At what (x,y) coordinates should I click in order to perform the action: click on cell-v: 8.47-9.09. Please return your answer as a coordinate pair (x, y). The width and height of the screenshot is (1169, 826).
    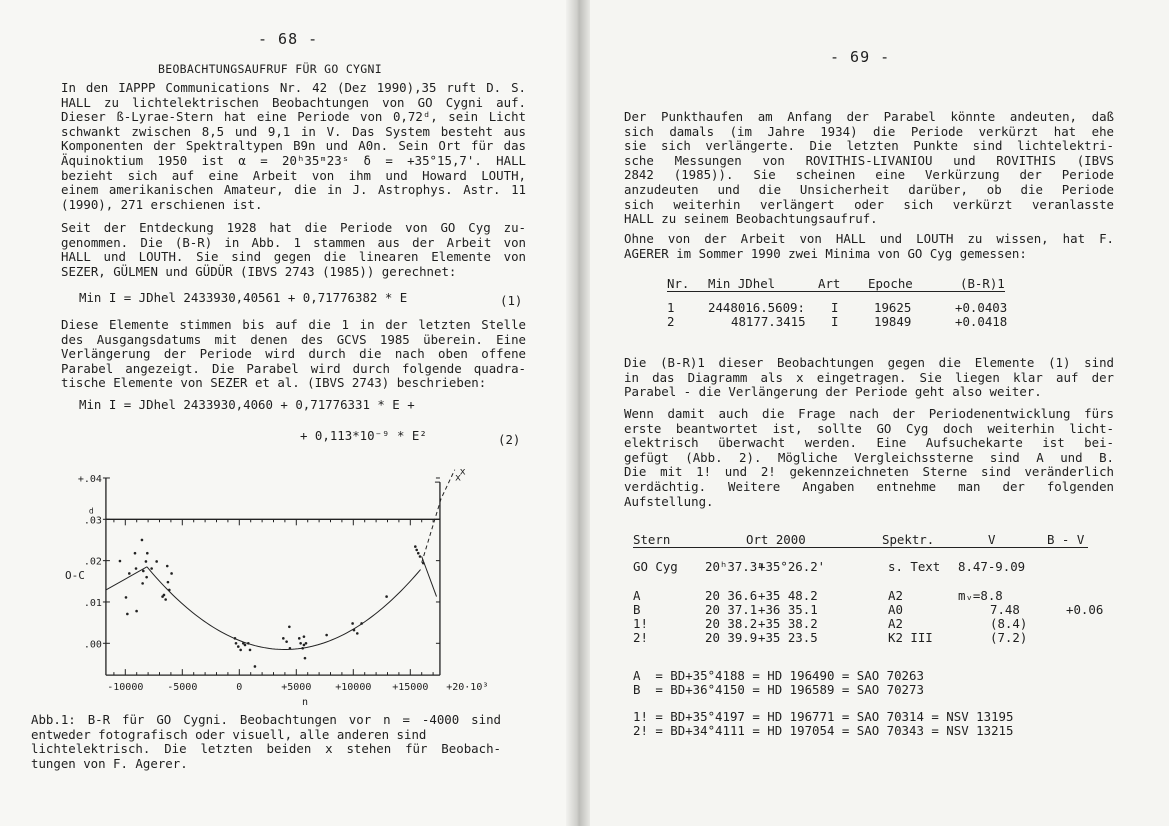
    Looking at the image, I should click on (992, 566).